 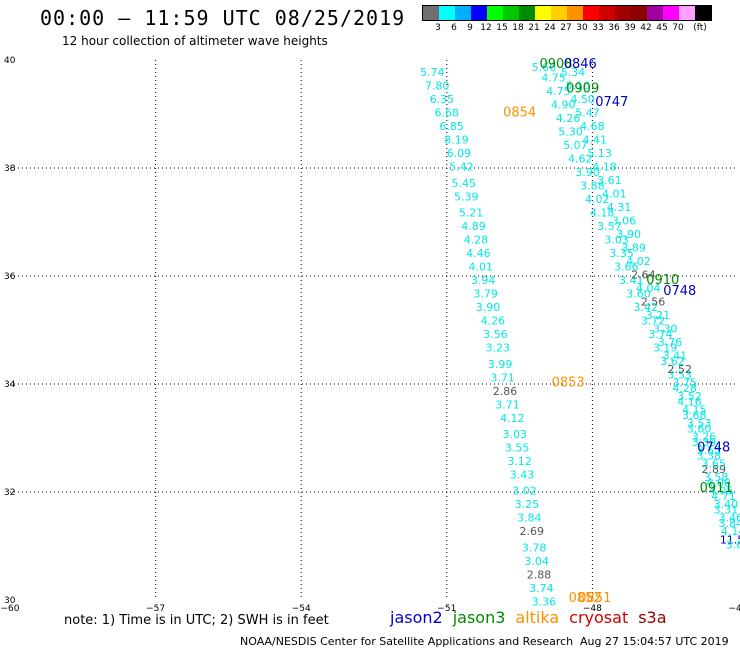 What do you see at coordinates (694, 415) in the screenshot?
I see `wave-height-value: 3.68` at bounding box center [694, 415].